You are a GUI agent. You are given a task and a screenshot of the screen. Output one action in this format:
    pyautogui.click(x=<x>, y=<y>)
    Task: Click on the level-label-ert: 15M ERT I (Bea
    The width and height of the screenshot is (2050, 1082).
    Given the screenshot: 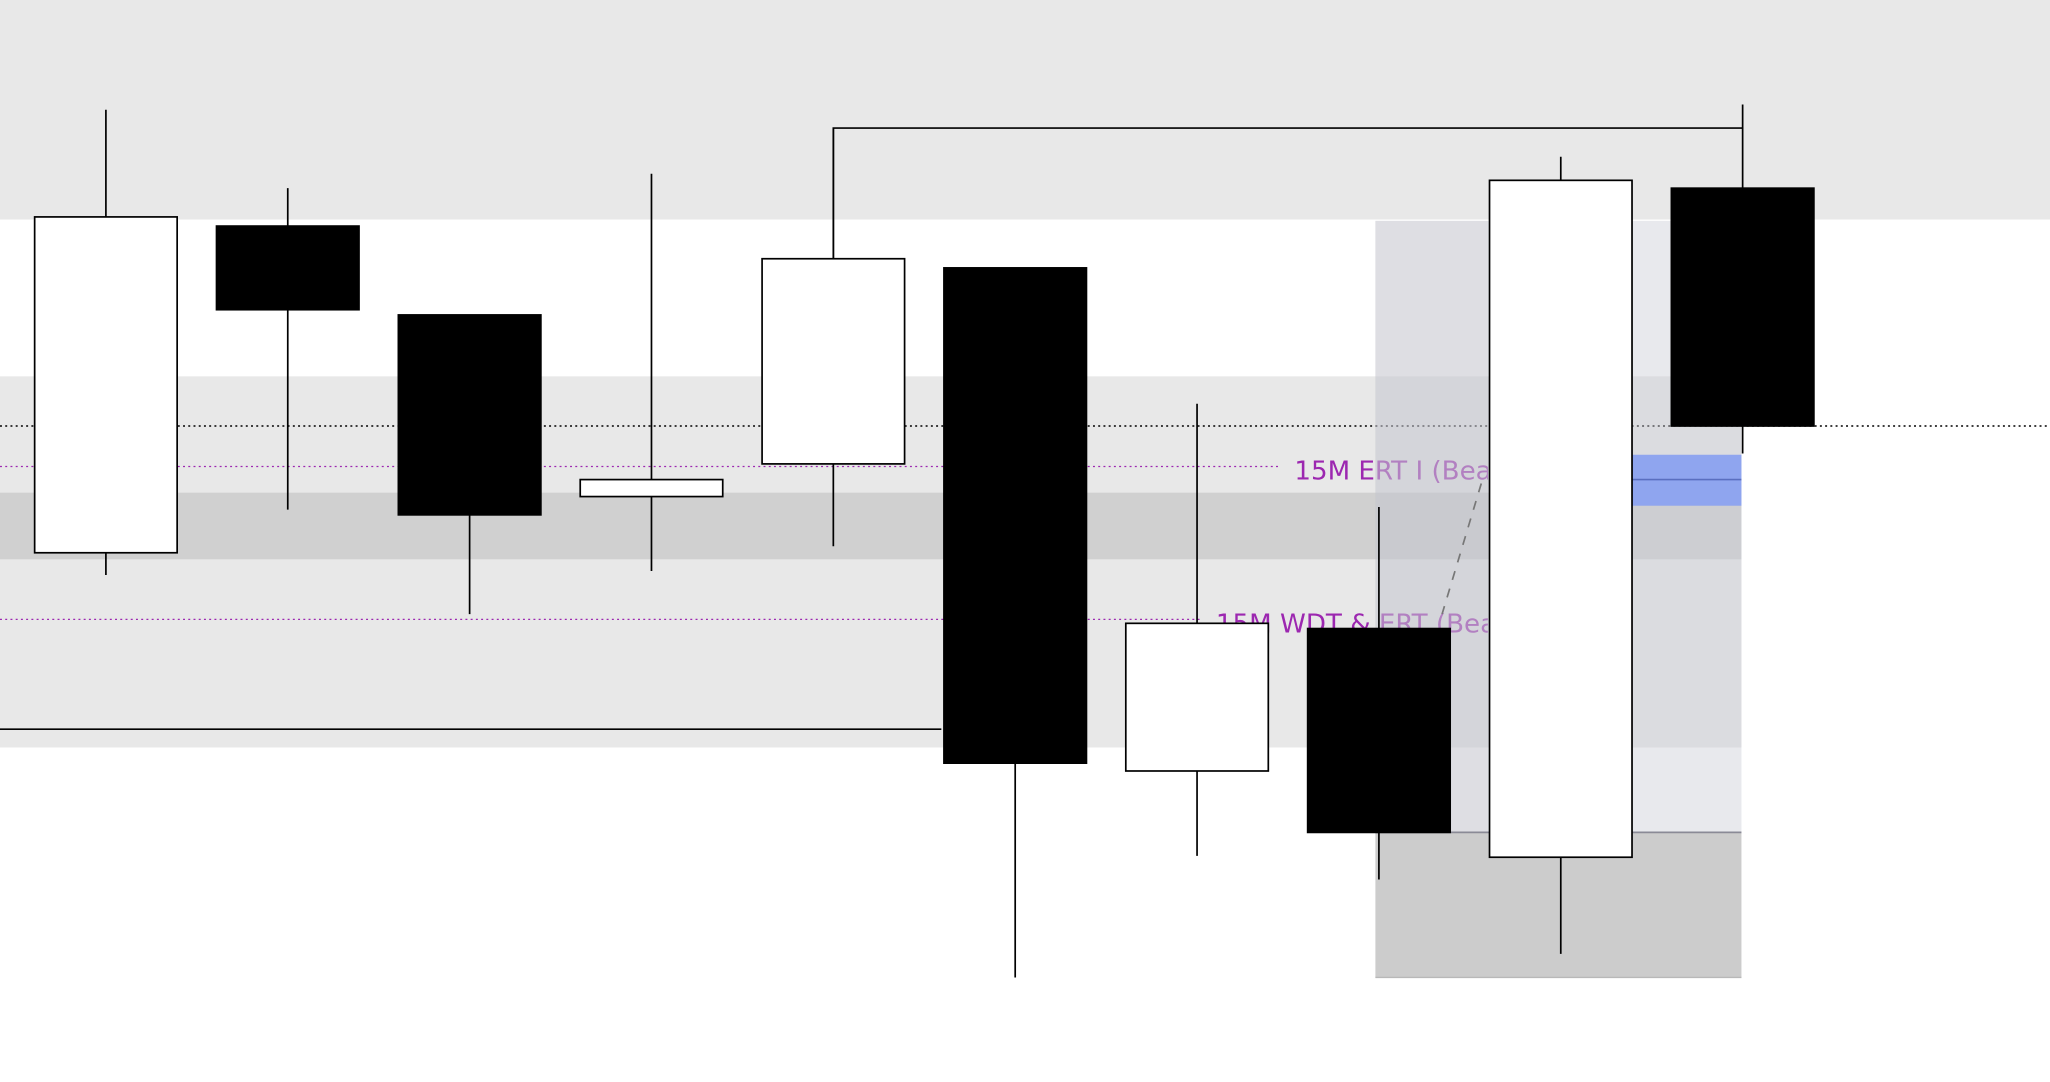 What is the action you would take?
    pyautogui.click(x=1392, y=472)
    